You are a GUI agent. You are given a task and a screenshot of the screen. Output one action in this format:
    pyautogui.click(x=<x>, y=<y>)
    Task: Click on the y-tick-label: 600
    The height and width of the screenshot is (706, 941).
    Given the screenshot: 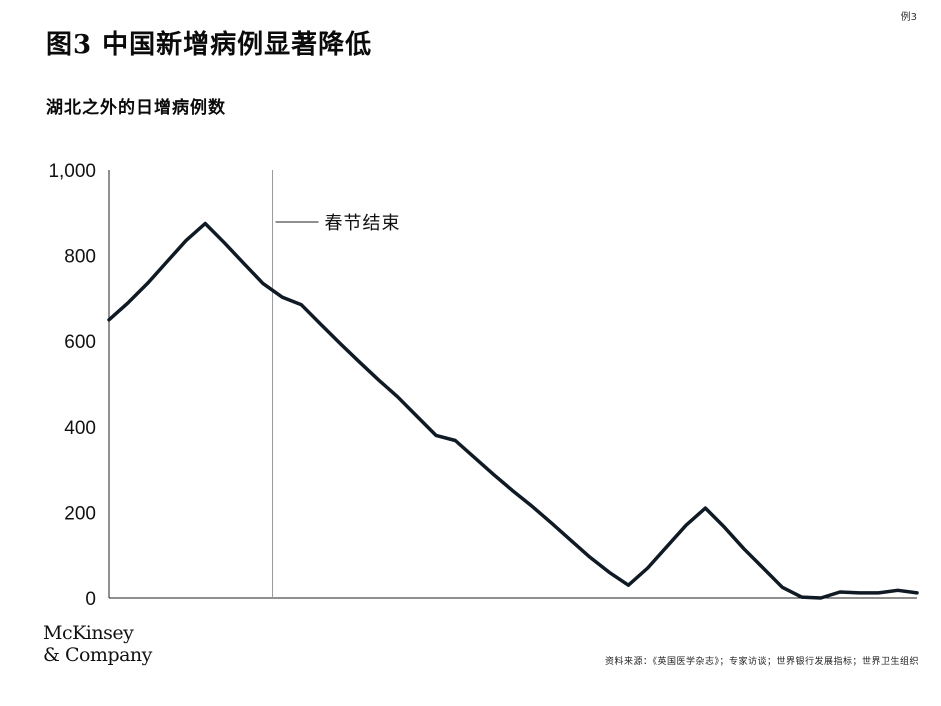 What is the action you would take?
    pyautogui.click(x=80, y=342)
    